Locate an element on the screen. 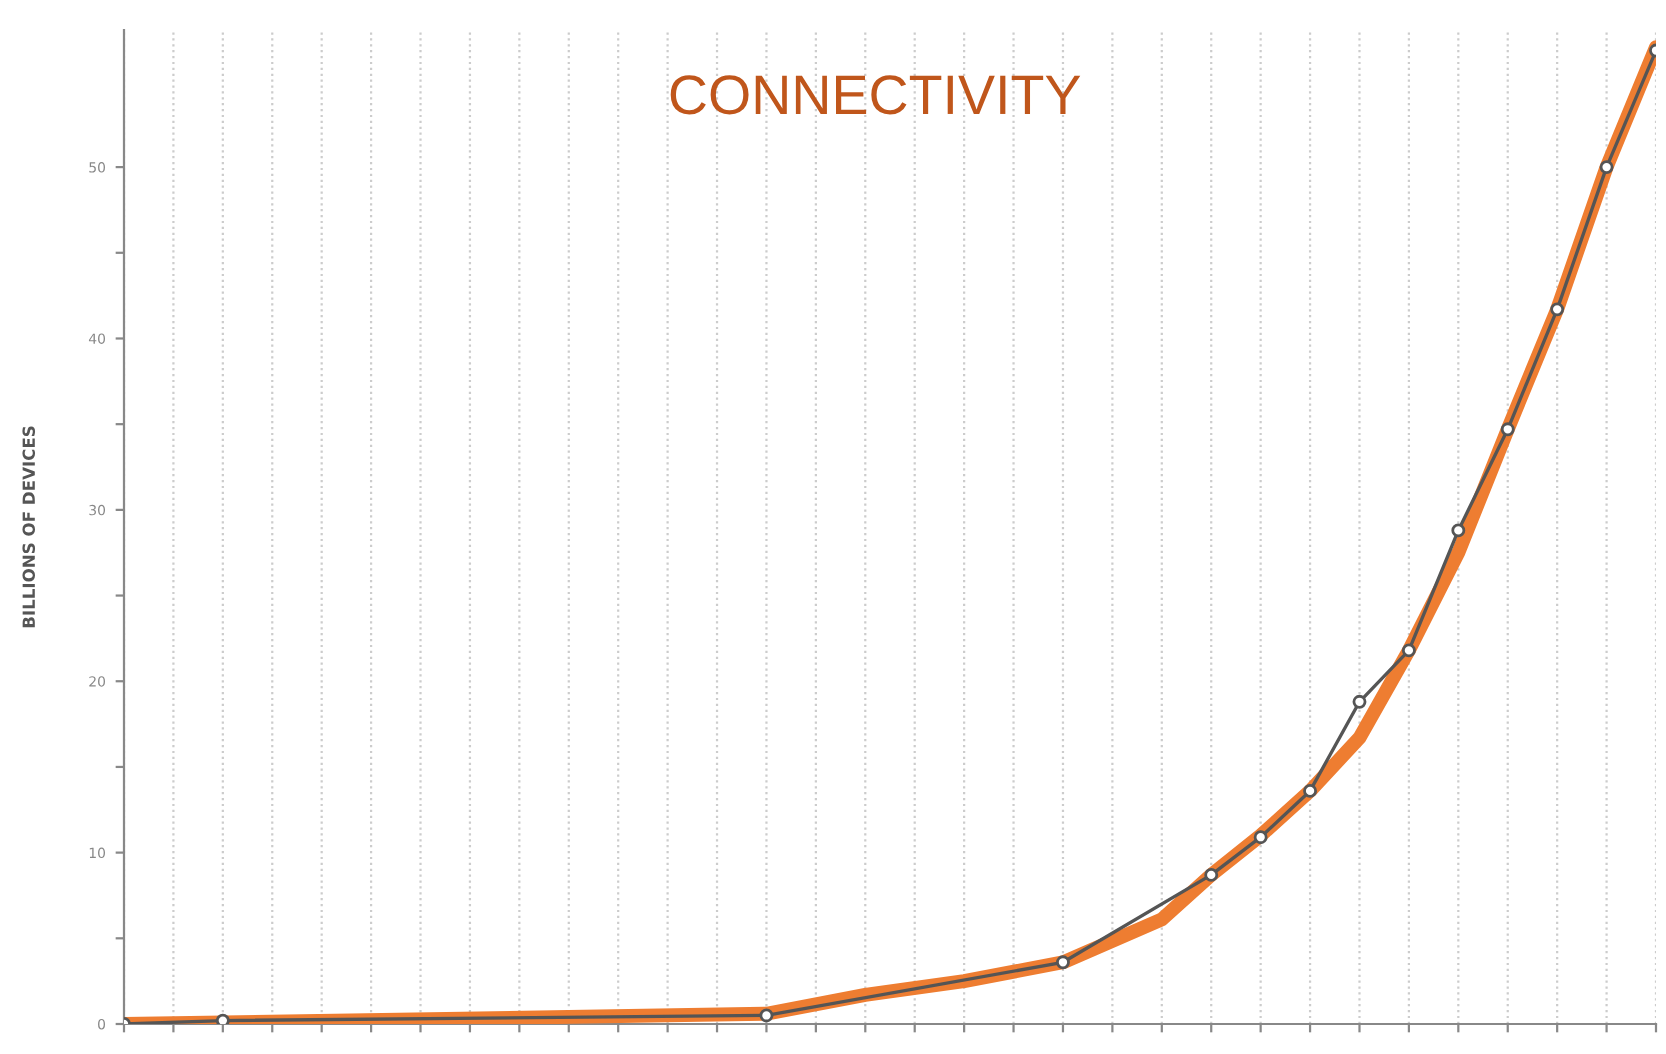 The height and width of the screenshot is (1054, 1666). text: CONNECTIVITY is located at coordinates (875, 95).